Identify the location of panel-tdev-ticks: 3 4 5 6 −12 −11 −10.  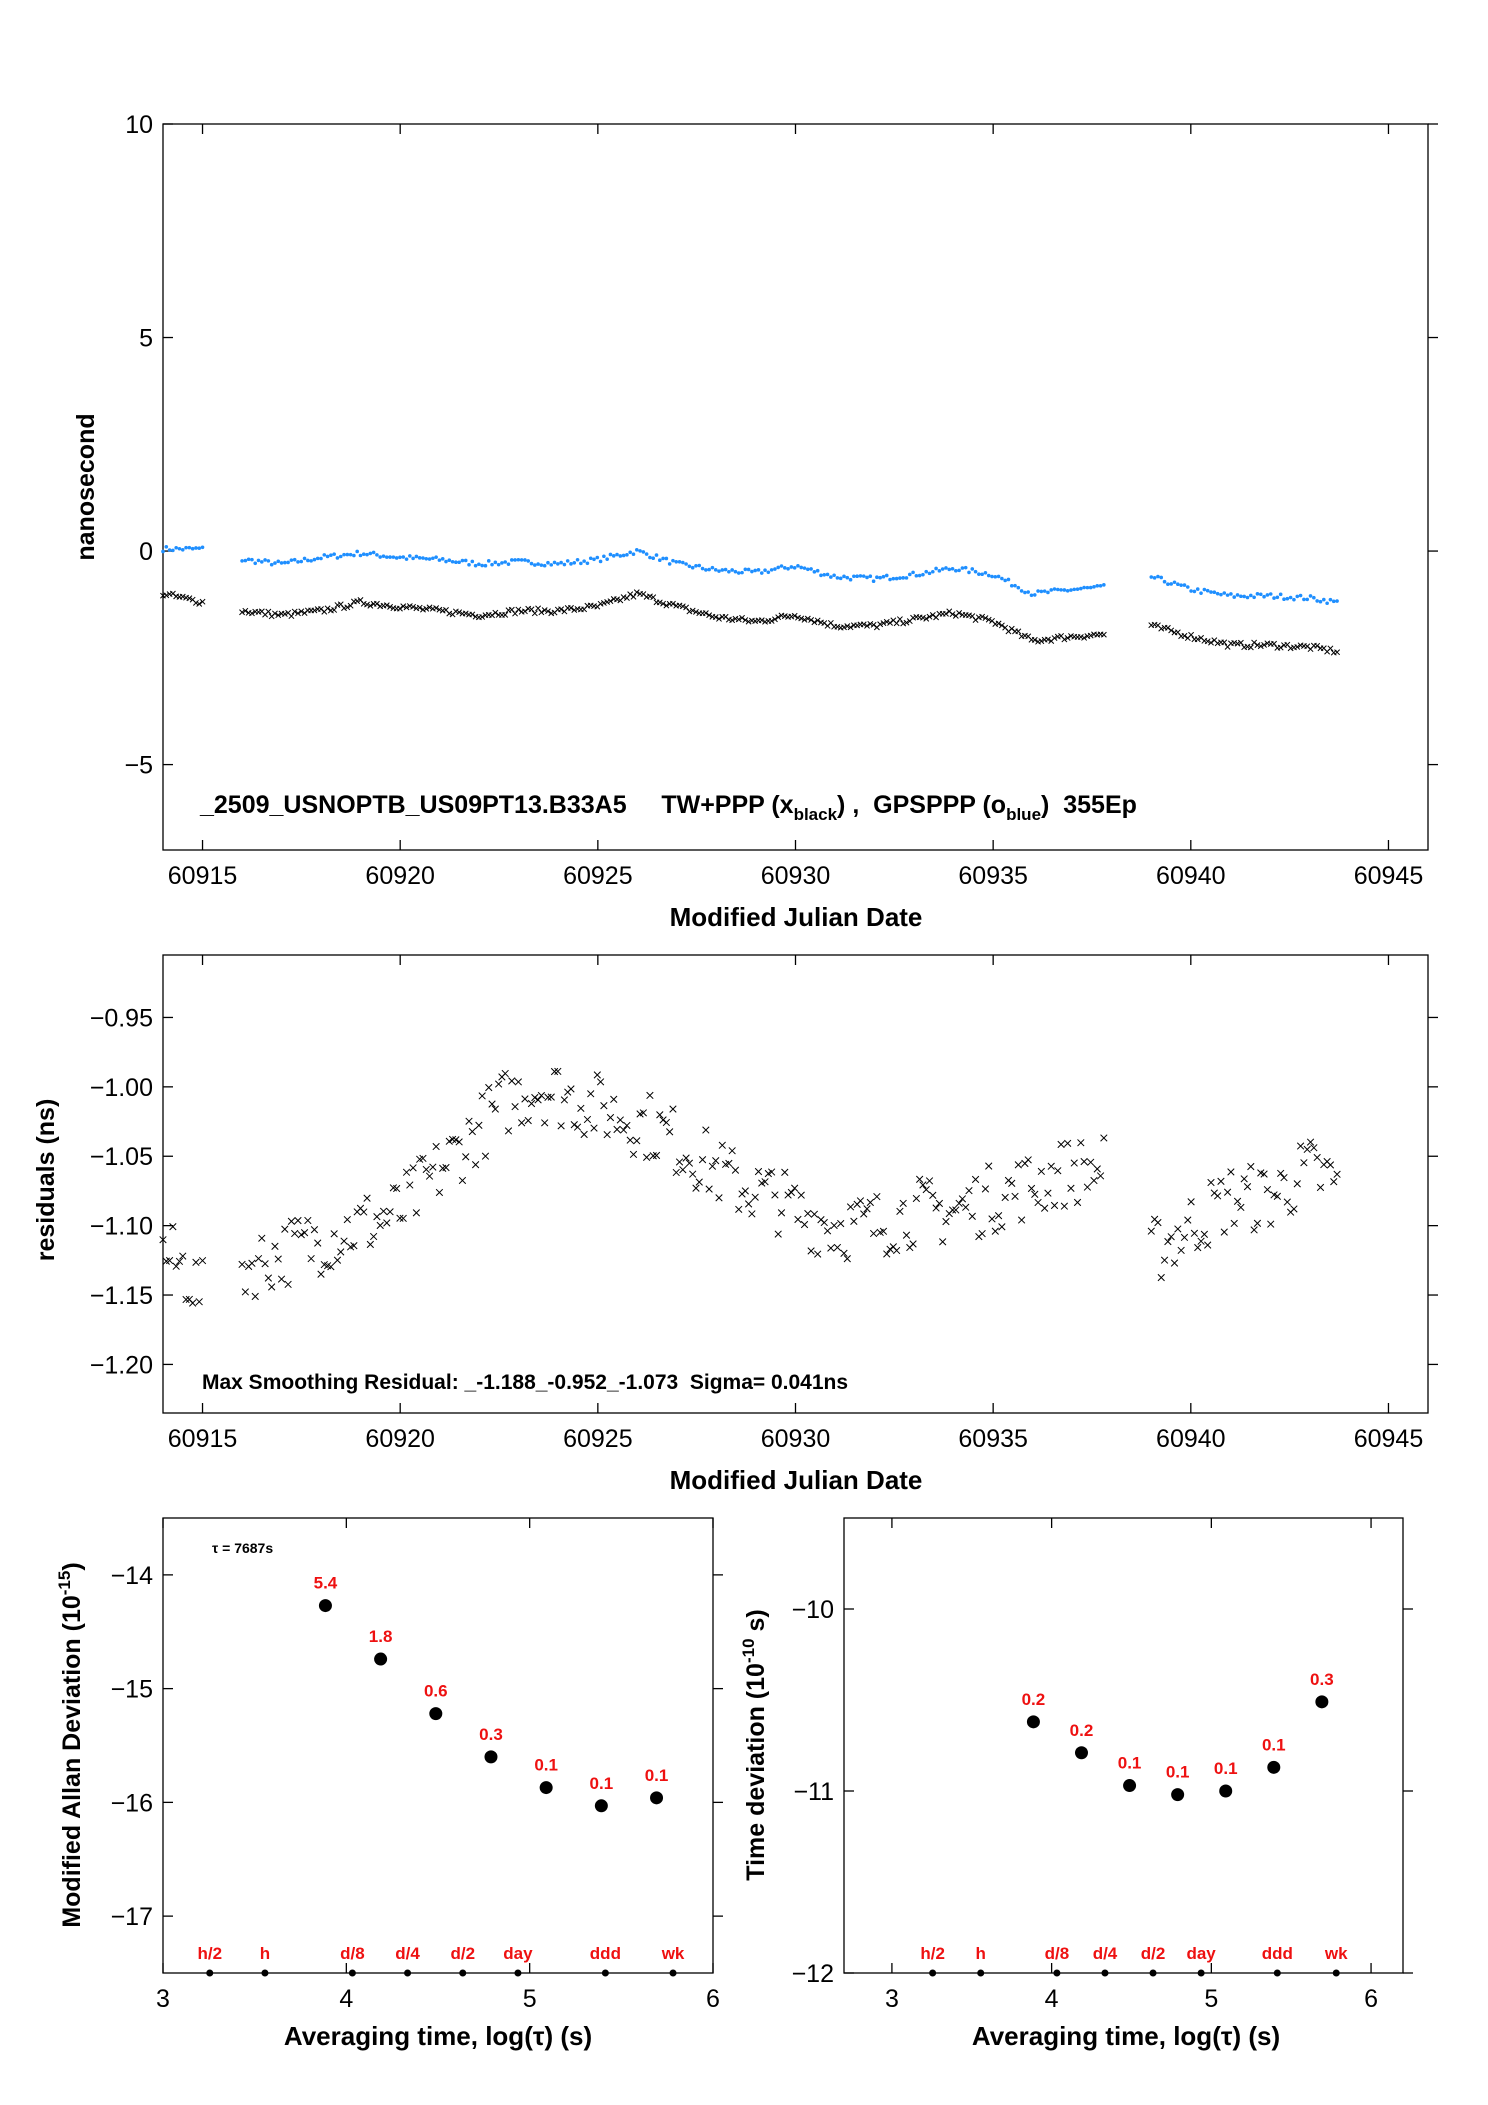
(1102, 1765).